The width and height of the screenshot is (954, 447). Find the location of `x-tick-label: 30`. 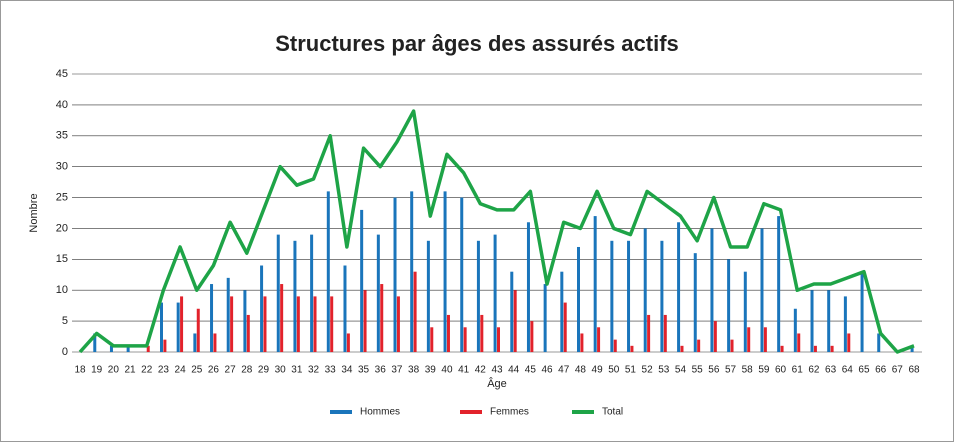

x-tick-label: 30 is located at coordinates (281, 370).